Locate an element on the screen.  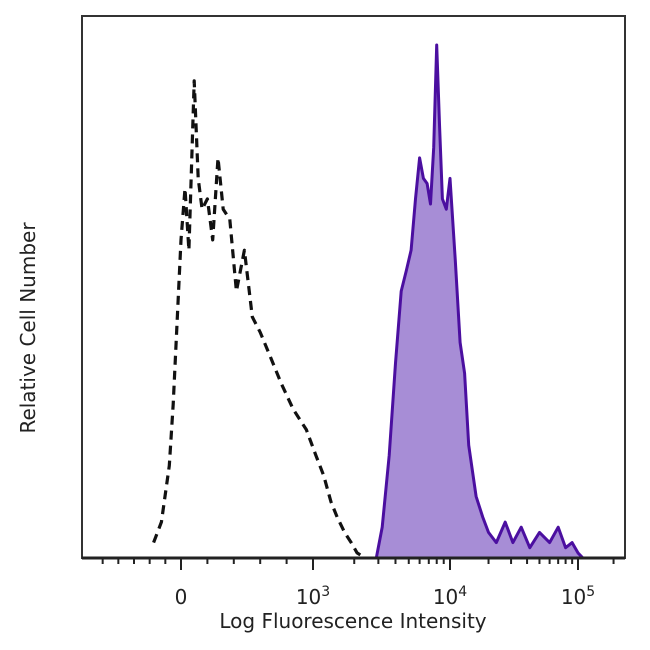
x-tick-label: 104 is located at coordinates (450, 596).